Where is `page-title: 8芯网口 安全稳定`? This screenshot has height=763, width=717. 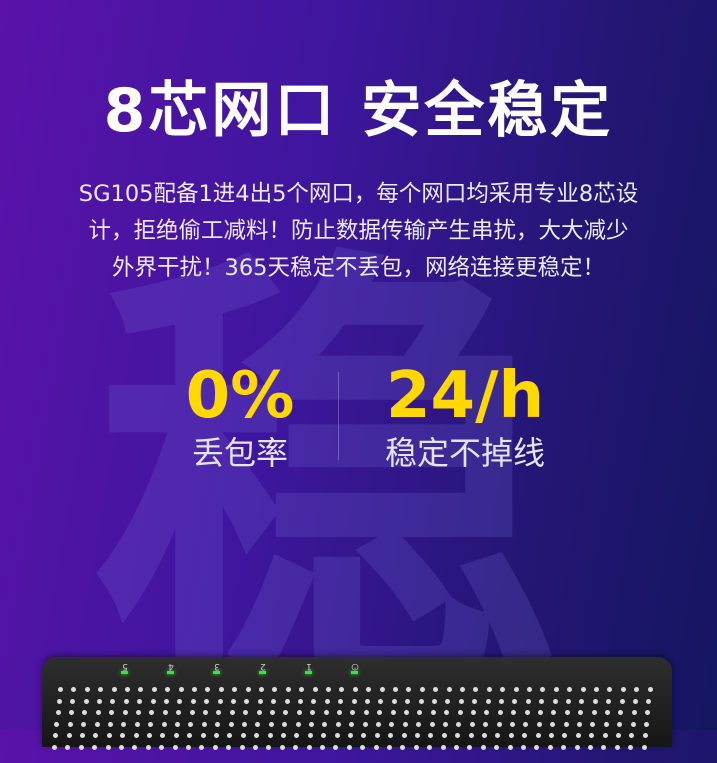 page-title: 8芯网口 安全稳定 is located at coordinates (358, 111).